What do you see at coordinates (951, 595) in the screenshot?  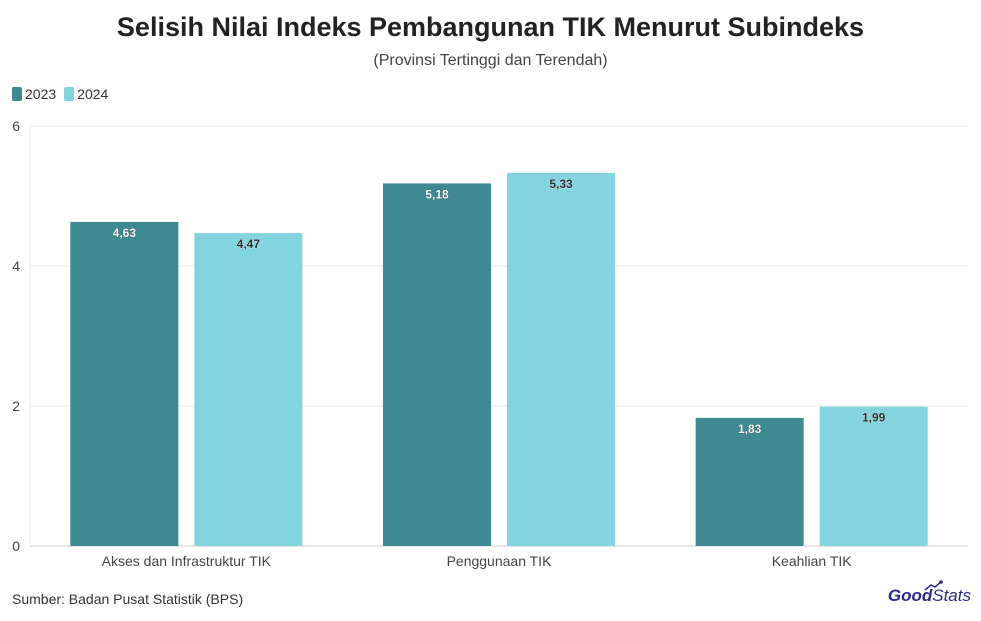 I see `brand-stats: Stats` at bounding box center [951, 595].